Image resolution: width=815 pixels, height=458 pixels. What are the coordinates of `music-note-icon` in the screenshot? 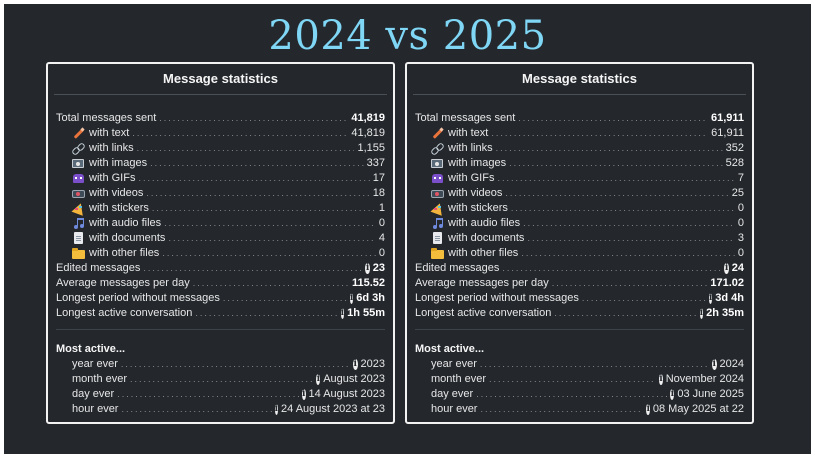 It's located at (78, 223).